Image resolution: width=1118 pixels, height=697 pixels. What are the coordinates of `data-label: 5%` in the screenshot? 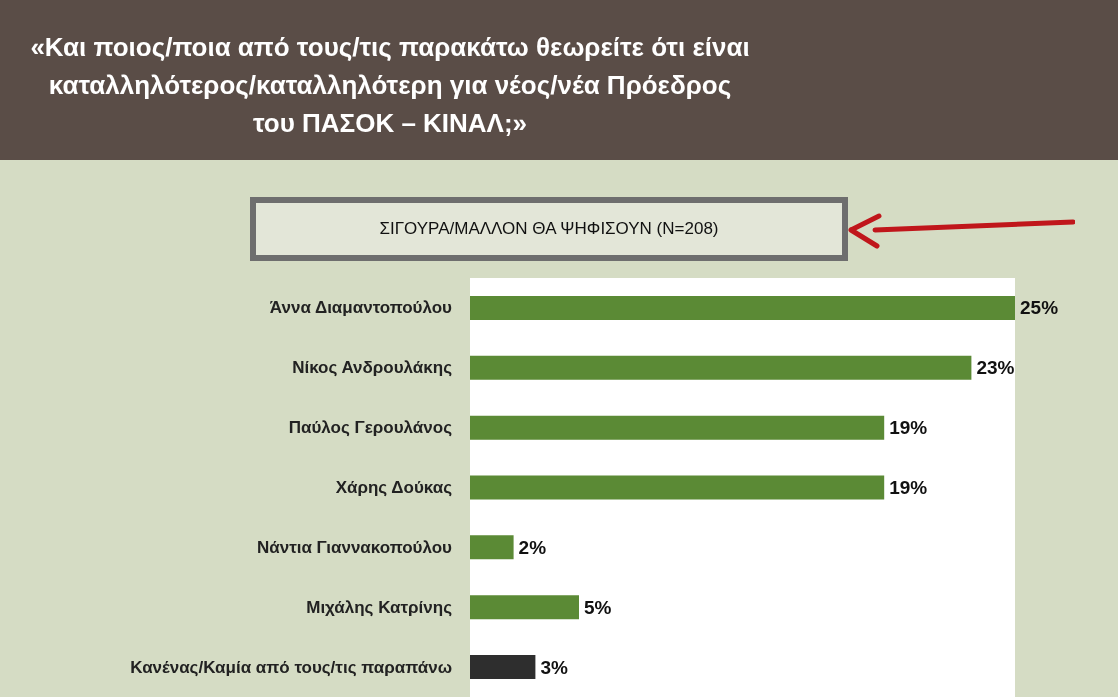 It's located at (598, 607).